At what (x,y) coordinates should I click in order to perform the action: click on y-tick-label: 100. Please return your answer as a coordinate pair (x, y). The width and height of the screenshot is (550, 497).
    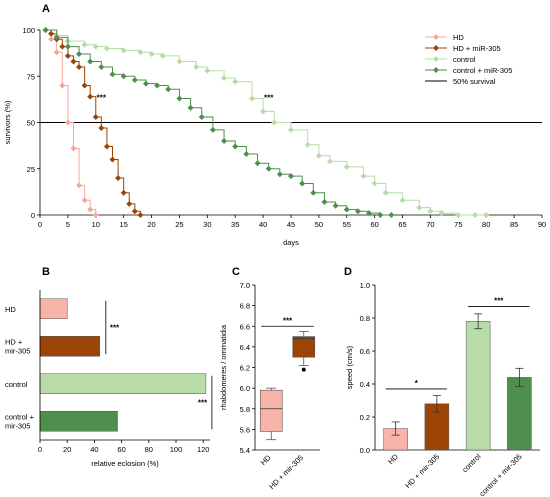
    Looking at the image, I should click on (28, 30).